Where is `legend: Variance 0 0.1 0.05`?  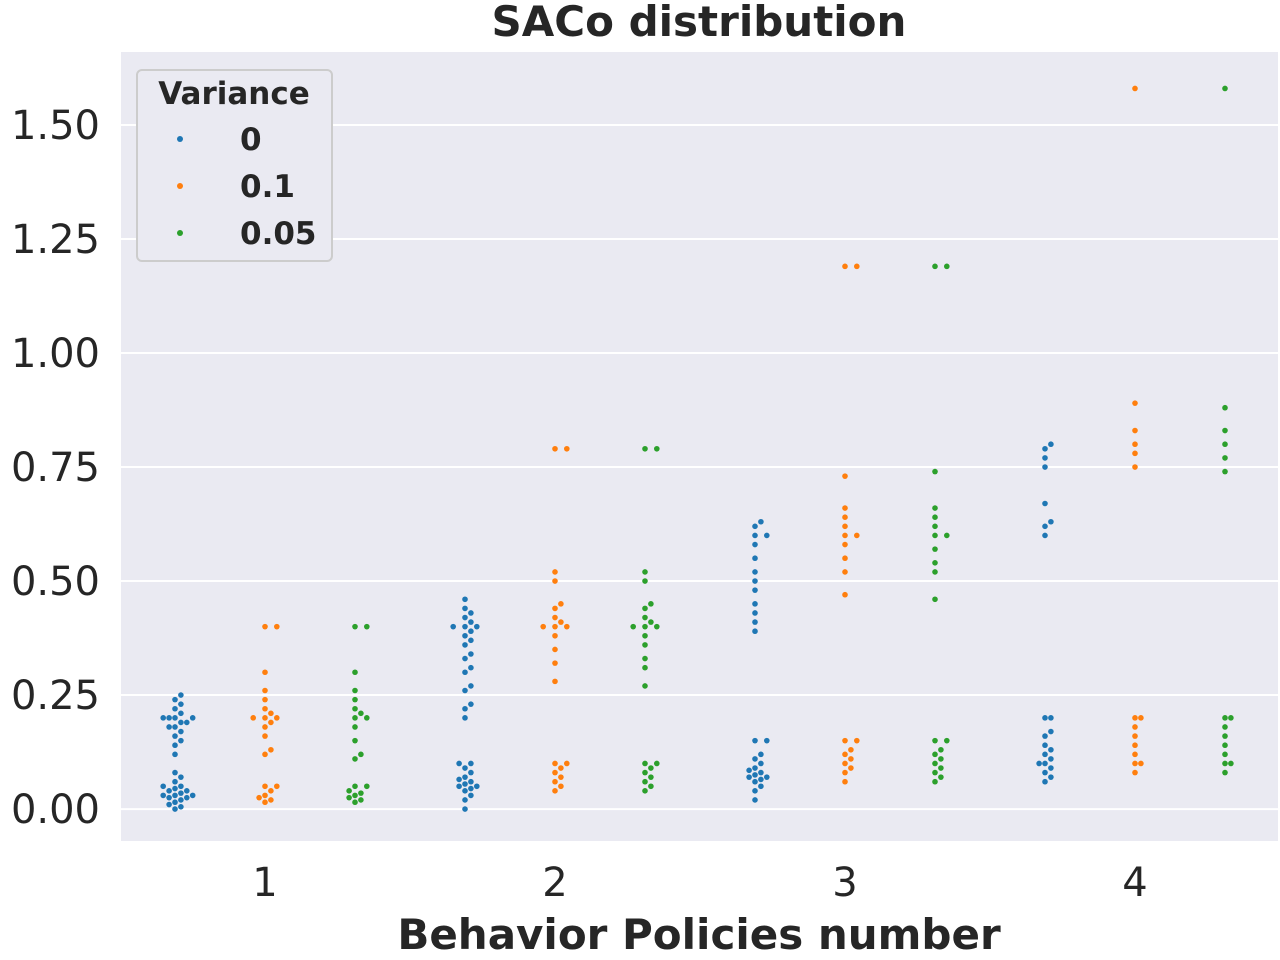 legend: Variance 0 0.1 0.05 is located at coordinates (234, 165).